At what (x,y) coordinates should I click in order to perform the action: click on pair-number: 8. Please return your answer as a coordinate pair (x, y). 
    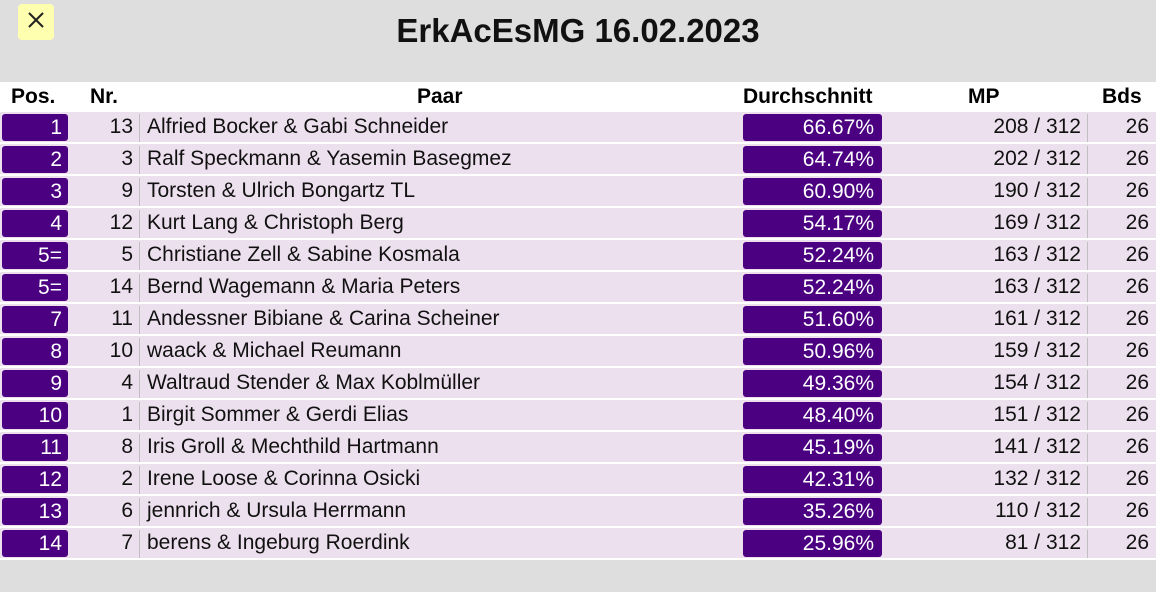
    Looking at the image, I should click on (127, 446).